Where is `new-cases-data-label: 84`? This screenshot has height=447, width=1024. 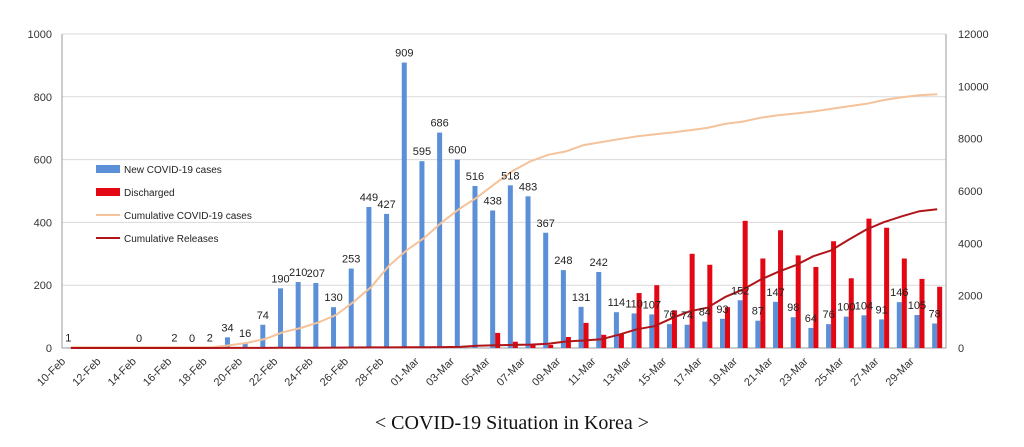 new-cases-data-label: 84 is located at coordinates (705, 313).